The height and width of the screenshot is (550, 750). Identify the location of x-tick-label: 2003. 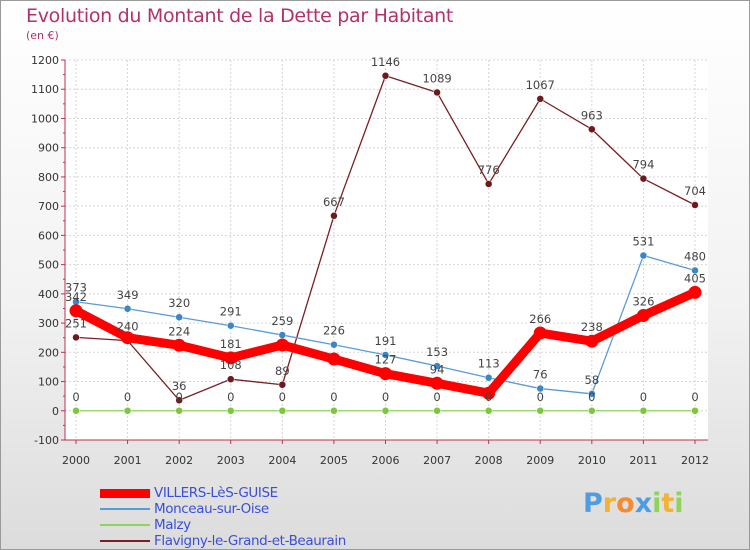
(231, 460).